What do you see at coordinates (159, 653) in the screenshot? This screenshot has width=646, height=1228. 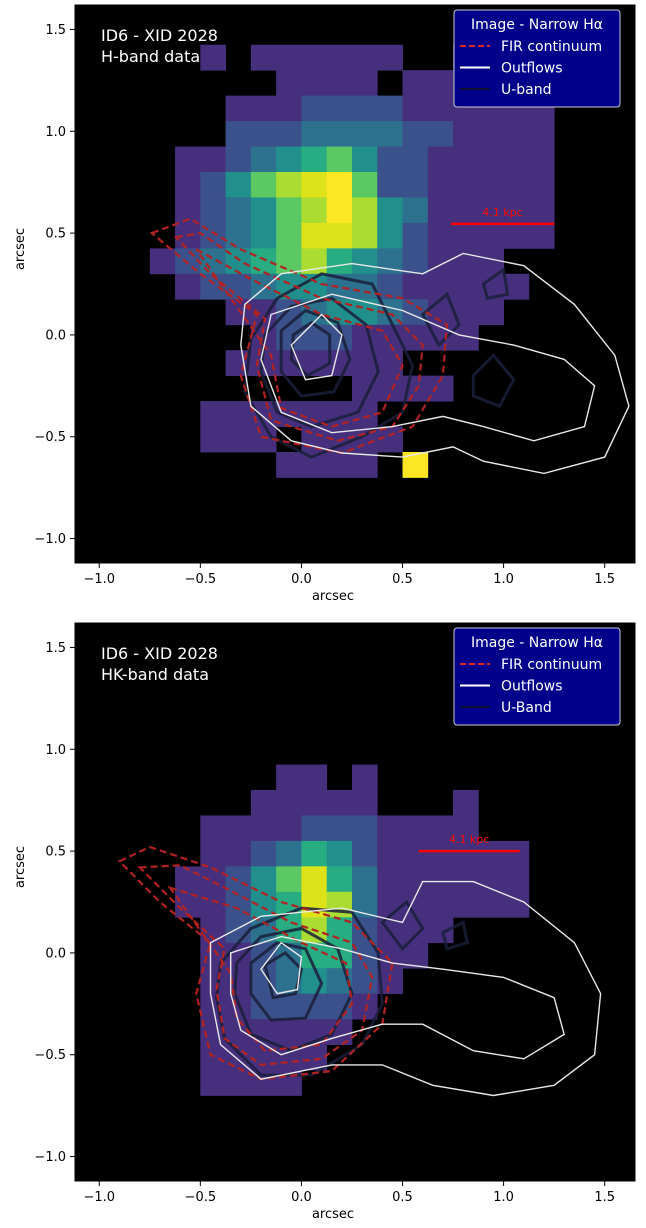 I see `panel-title-line: ID6 - XID 2028` at bounding box center [159, 653].